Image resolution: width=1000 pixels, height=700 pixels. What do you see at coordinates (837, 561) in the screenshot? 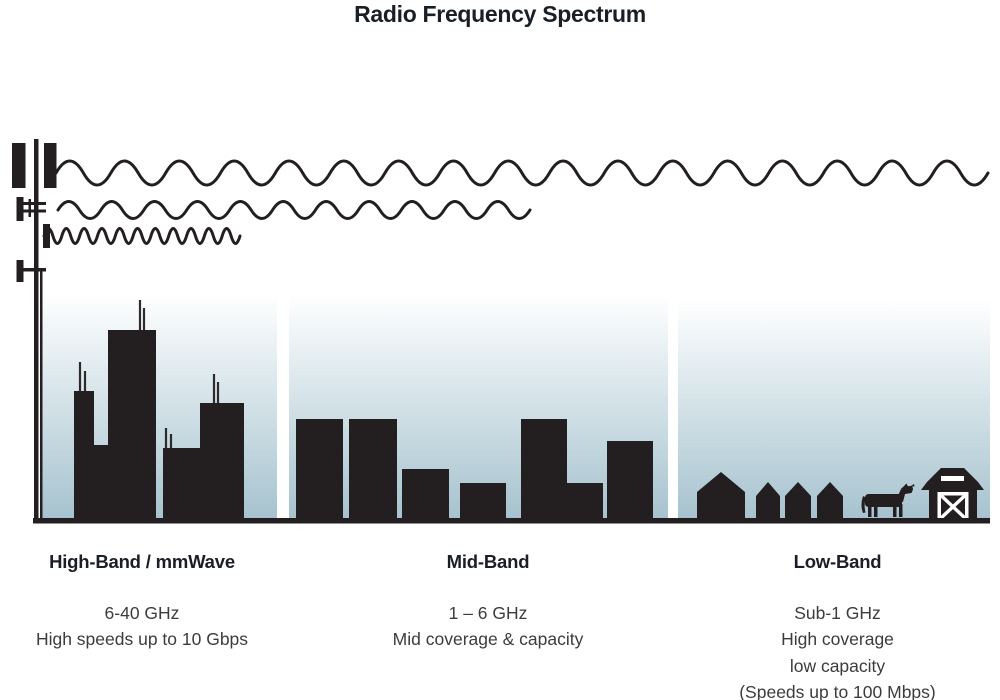
I see `low-band-heading: Low-Band` at bounding box center [837, 561].